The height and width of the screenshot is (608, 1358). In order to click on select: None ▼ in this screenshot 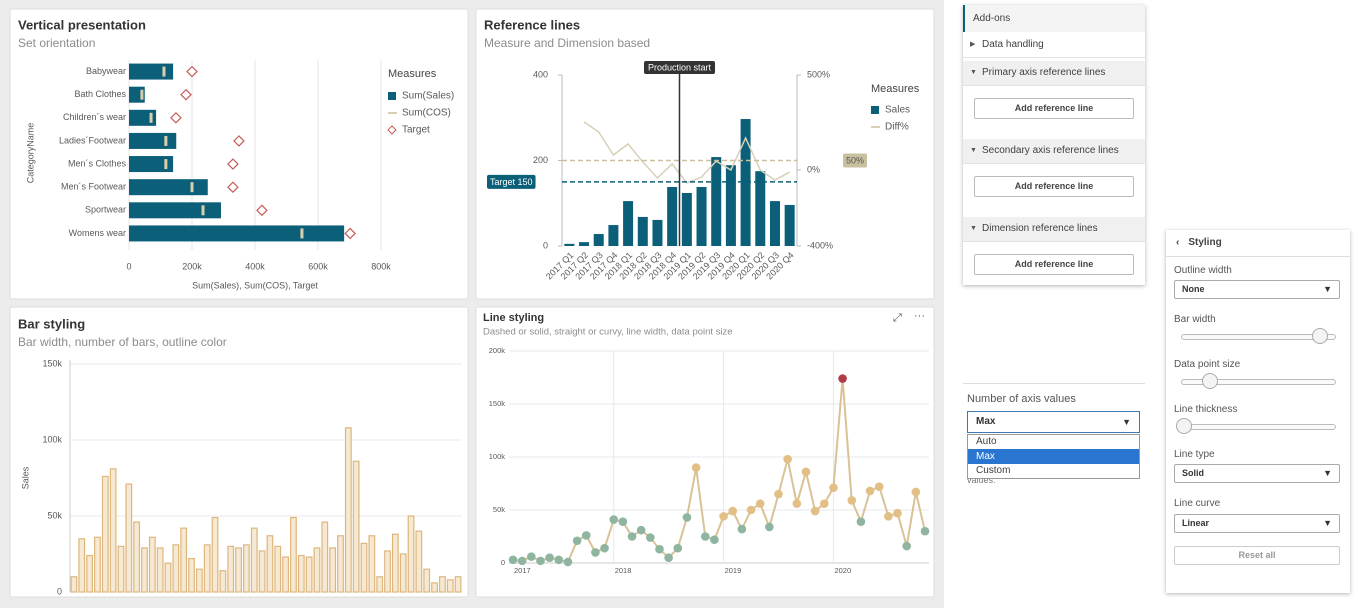, I will do `click(1257, 289)`.